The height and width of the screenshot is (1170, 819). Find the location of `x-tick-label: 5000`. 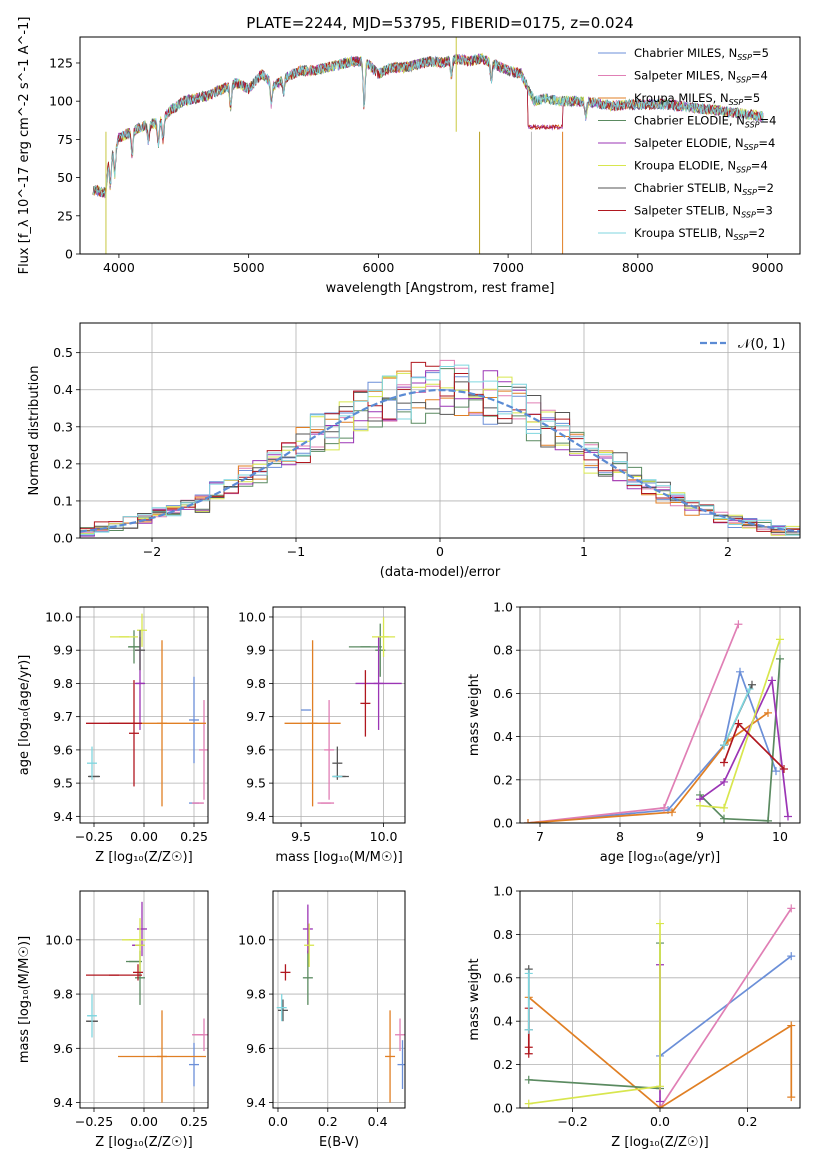

x-tick-label: 5000 is located at coordinates (249, 267).